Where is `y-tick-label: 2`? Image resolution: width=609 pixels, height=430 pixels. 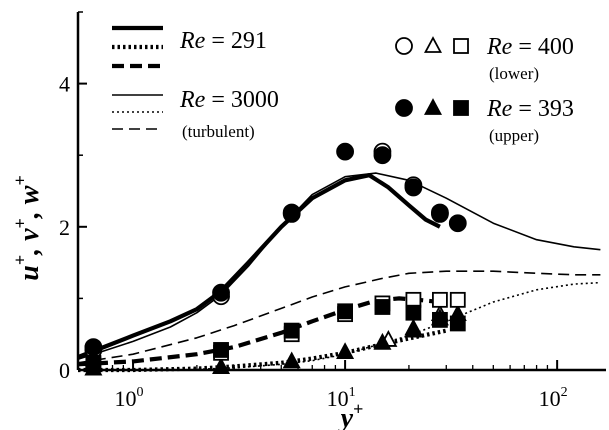 y-tick-label: 2 is located at coordinates (64, 227).